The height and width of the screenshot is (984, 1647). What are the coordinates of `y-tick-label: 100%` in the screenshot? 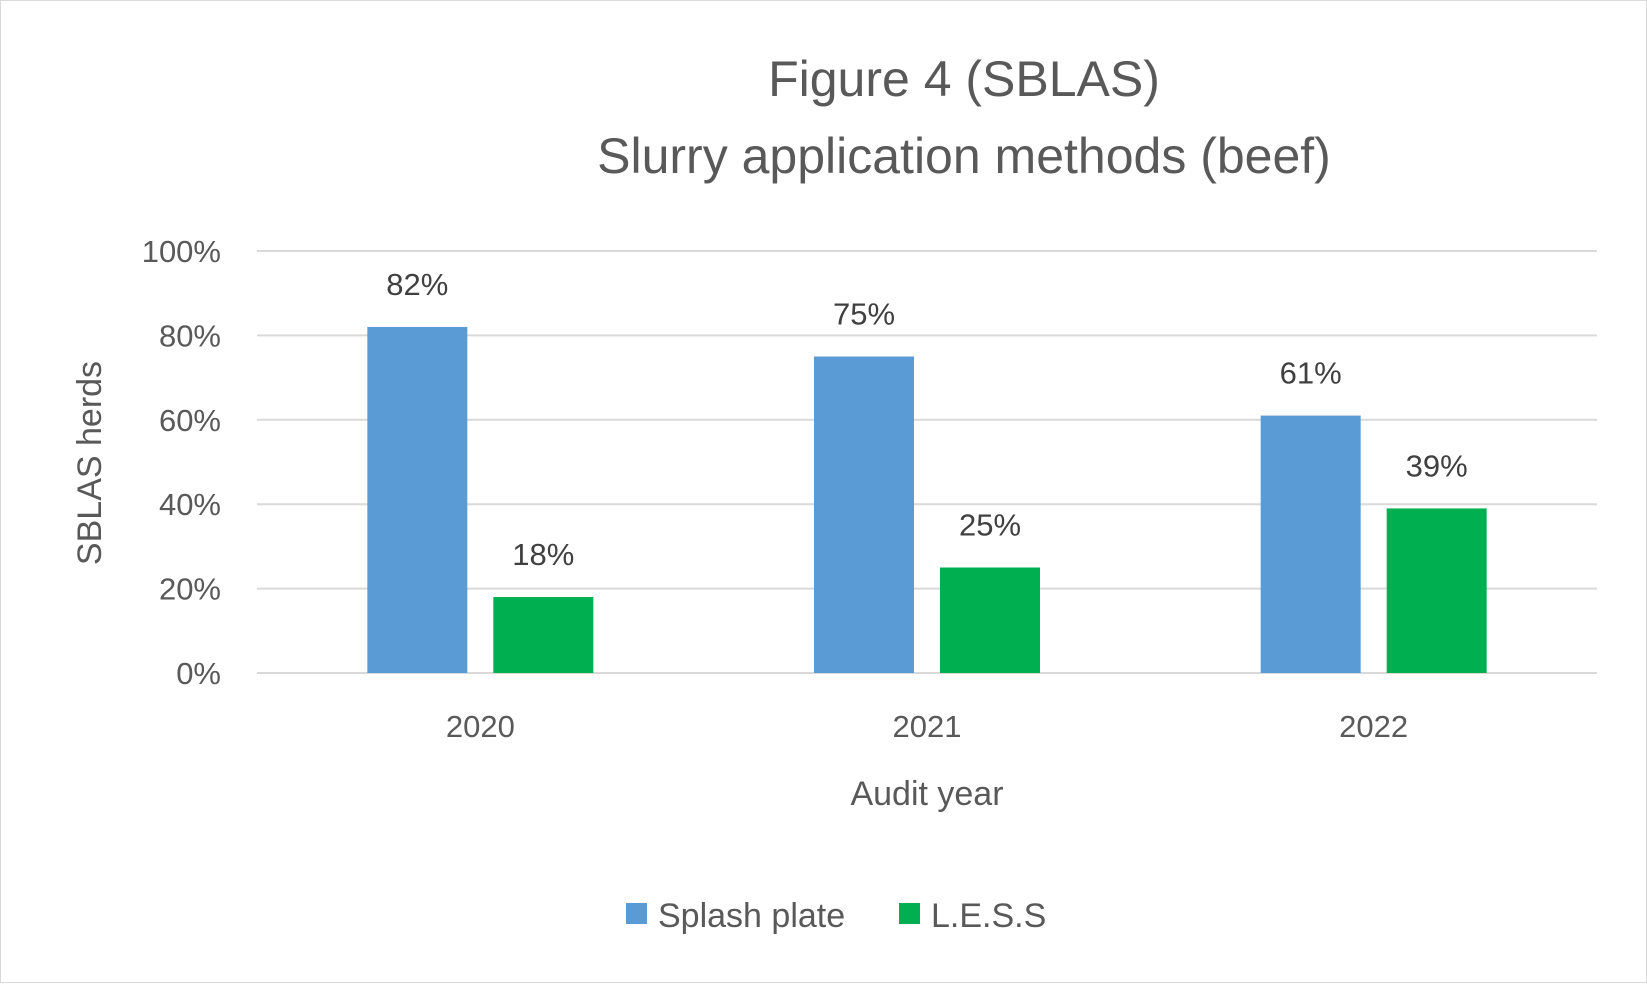 It's located at (181, 251).